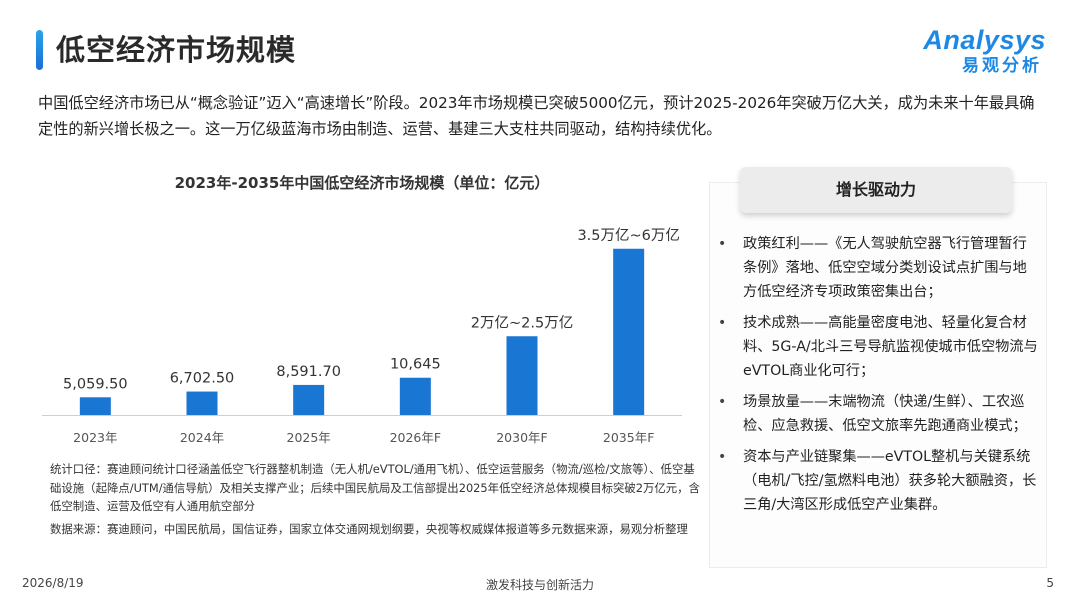  Describe the element at coordinates (539, 585) in the screenshot. I see `footer-slogan: 激发科技与创新活力` at that location.